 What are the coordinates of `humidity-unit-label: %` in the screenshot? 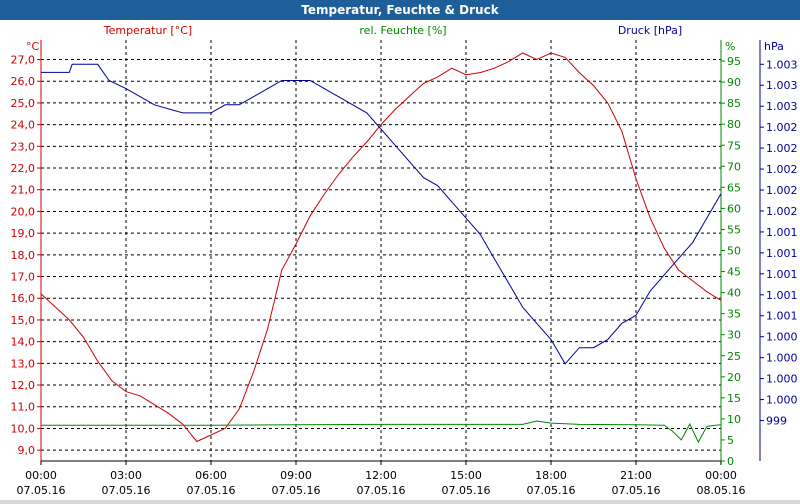 It's located at (730, 46).